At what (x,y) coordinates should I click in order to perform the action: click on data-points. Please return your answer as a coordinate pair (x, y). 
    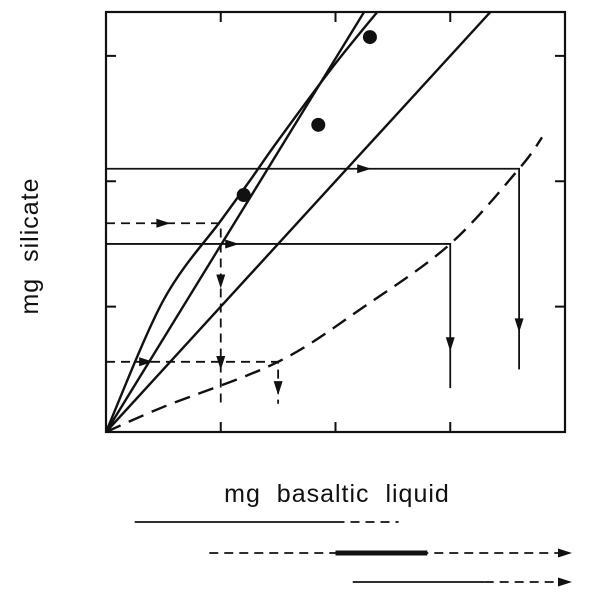
    Looking at the image, I should click on (306, 116).